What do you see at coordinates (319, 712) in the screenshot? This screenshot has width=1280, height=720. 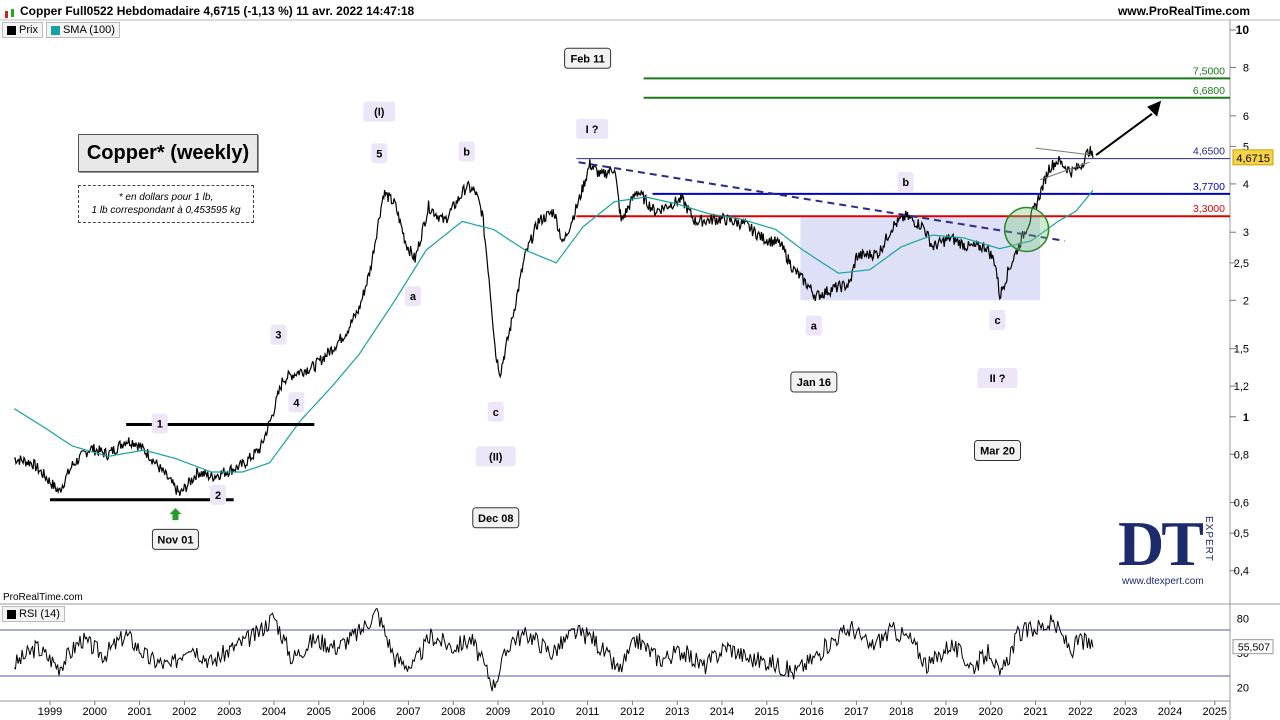 I see `x-tick-label: 2005` at bounding box center [319, 712].